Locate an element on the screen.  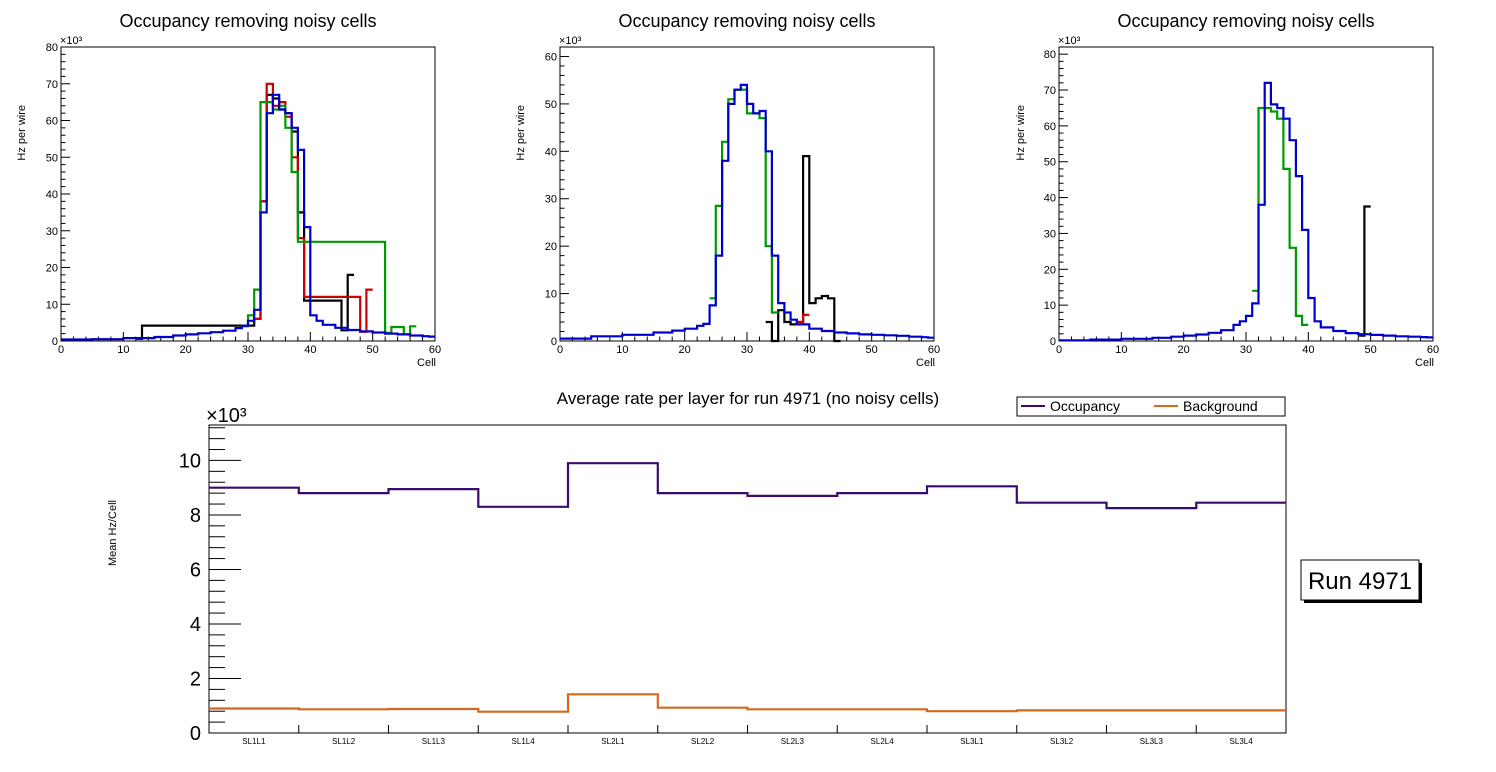
legend-box is located at coordinates (1151, 406).